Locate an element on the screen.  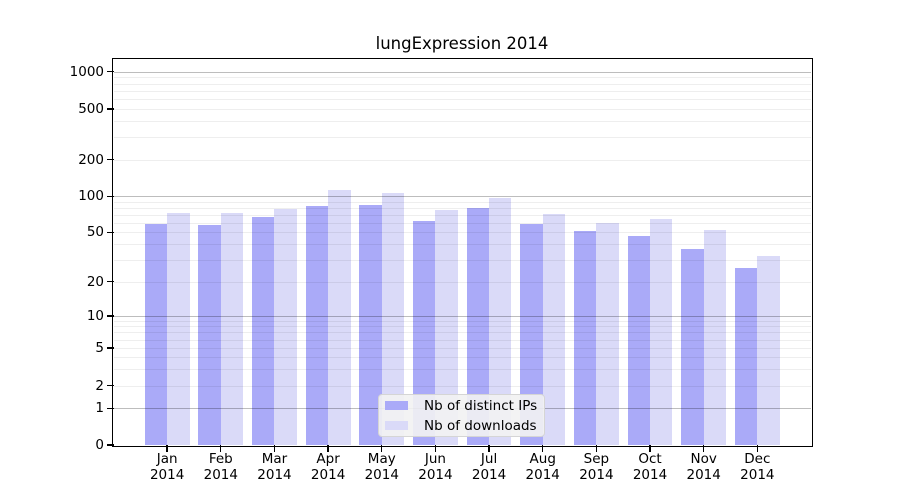
x-tick-label-nov: Nov 2014 is located at coordinates (703, 467).